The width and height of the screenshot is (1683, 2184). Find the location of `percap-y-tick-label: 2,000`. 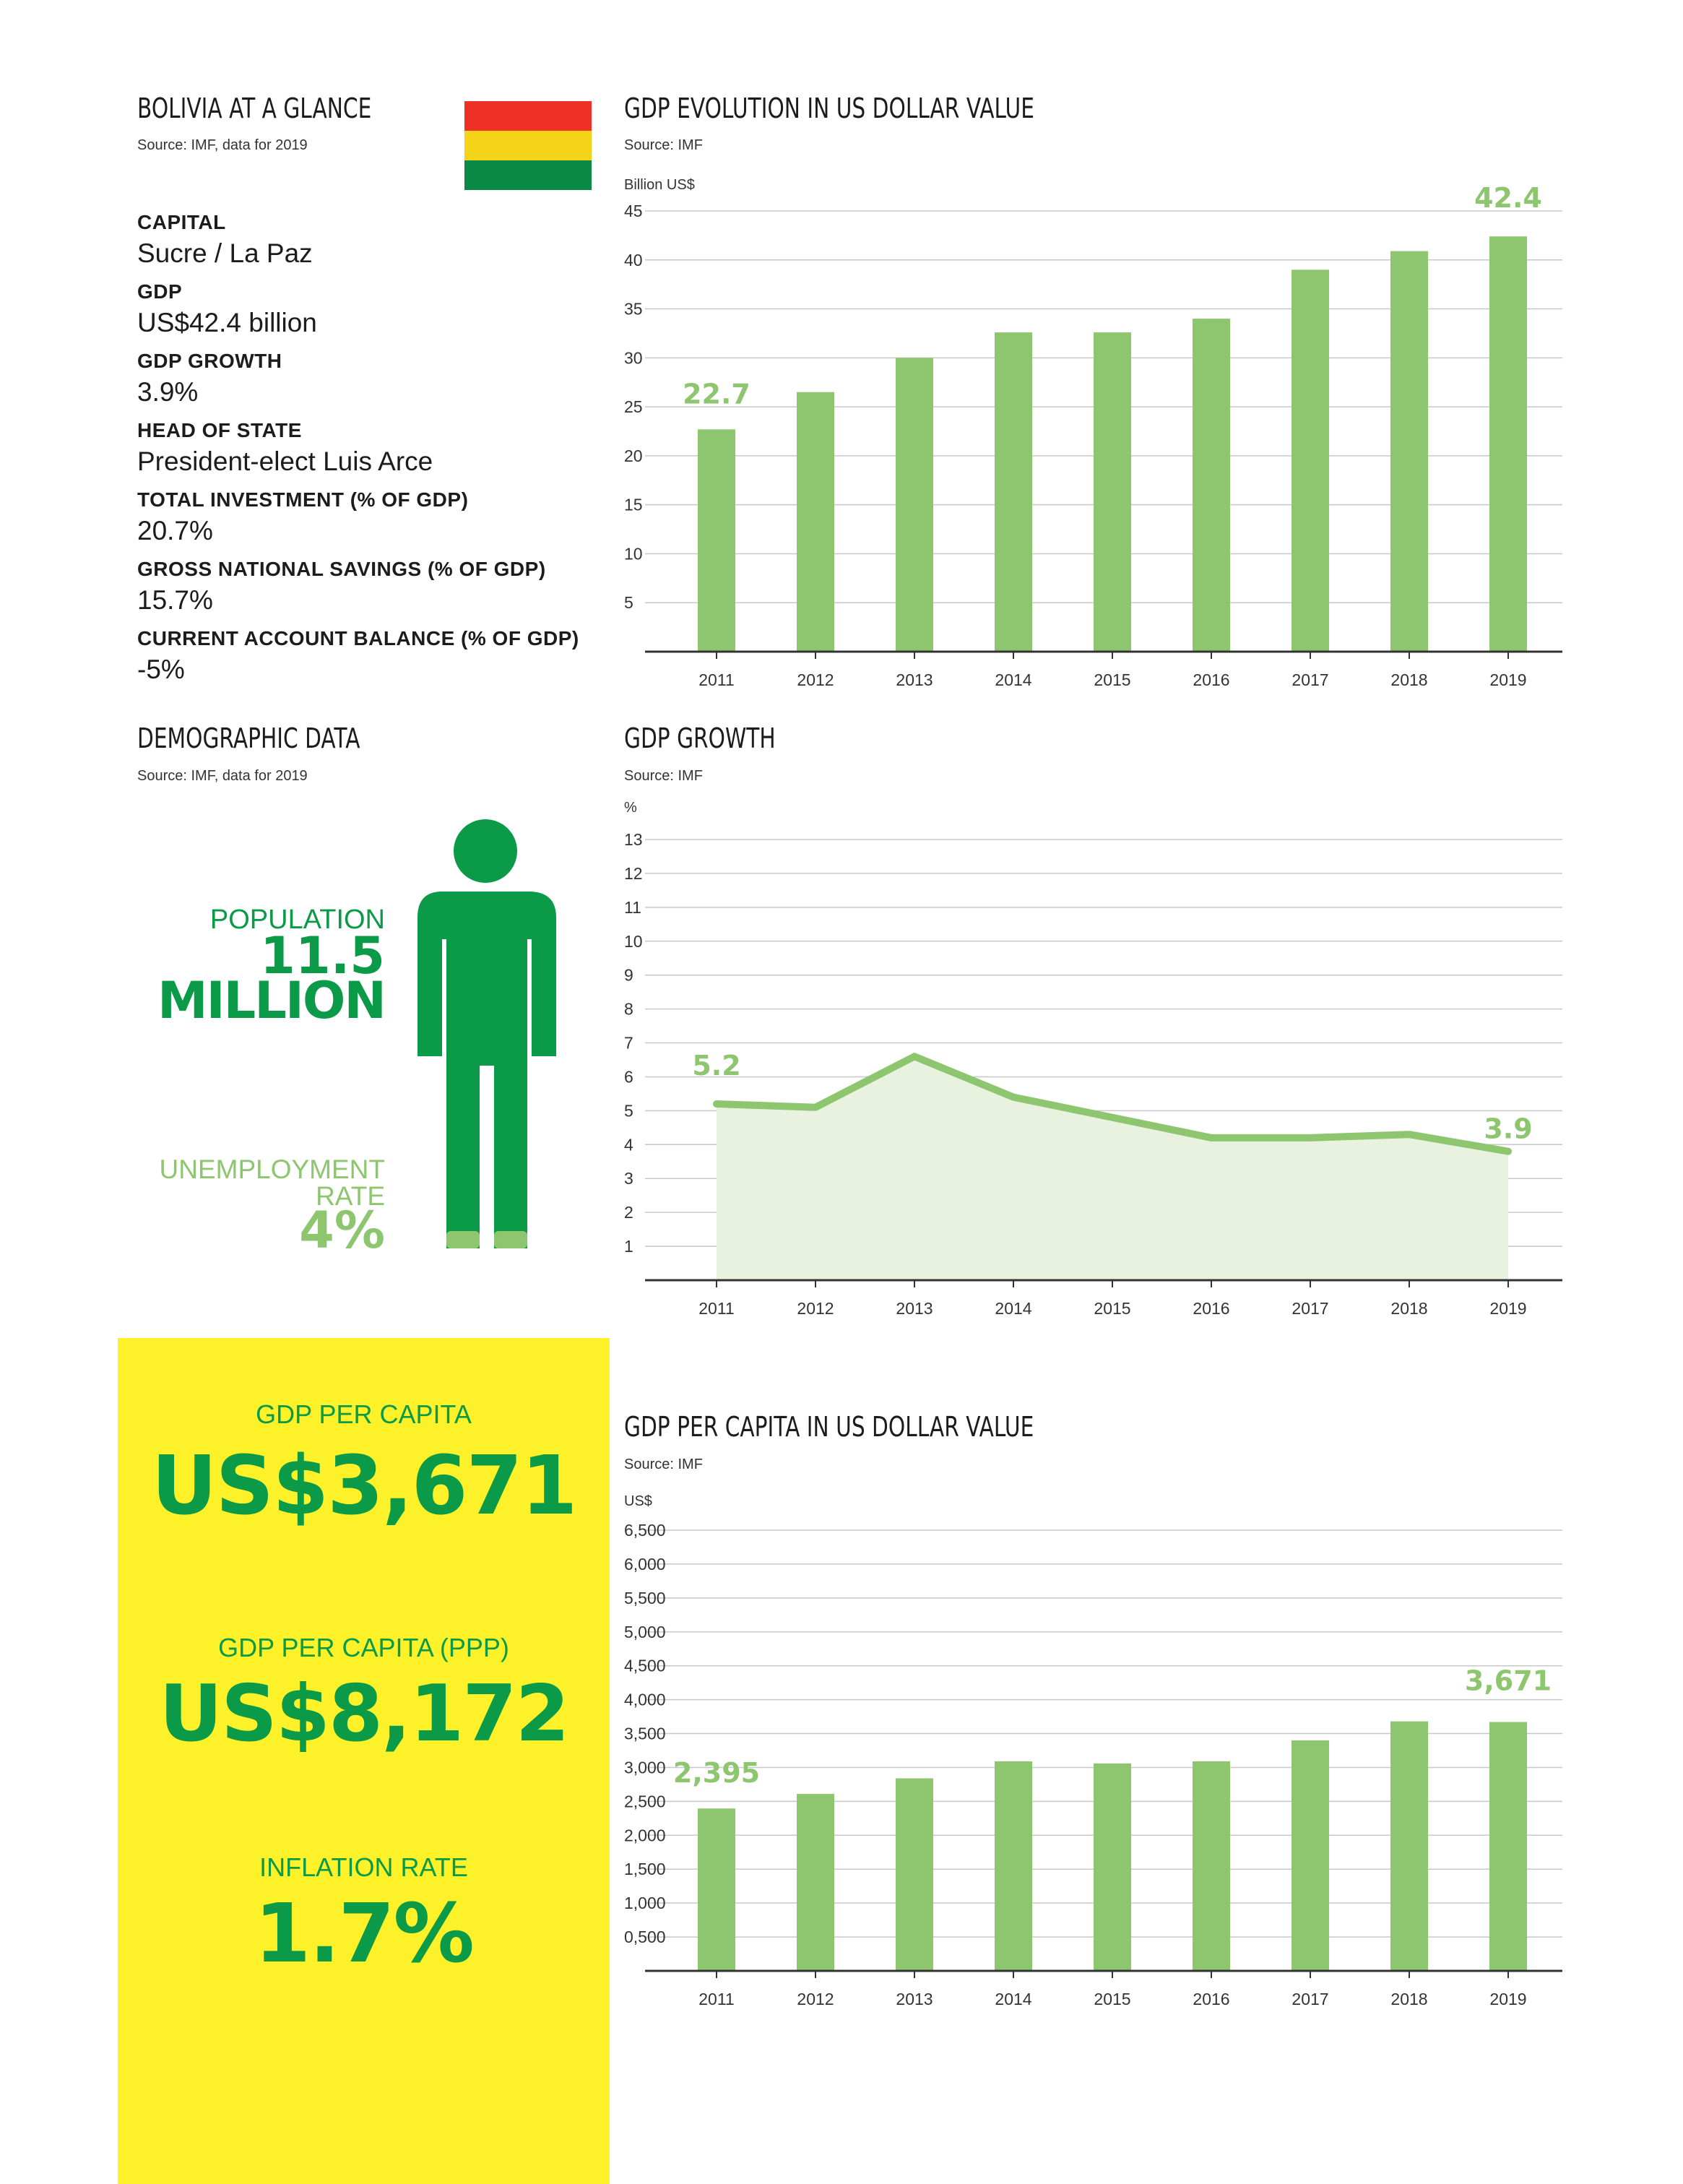

percap-y-tick-label: 2,000 is located at coordinates (645, 1835).